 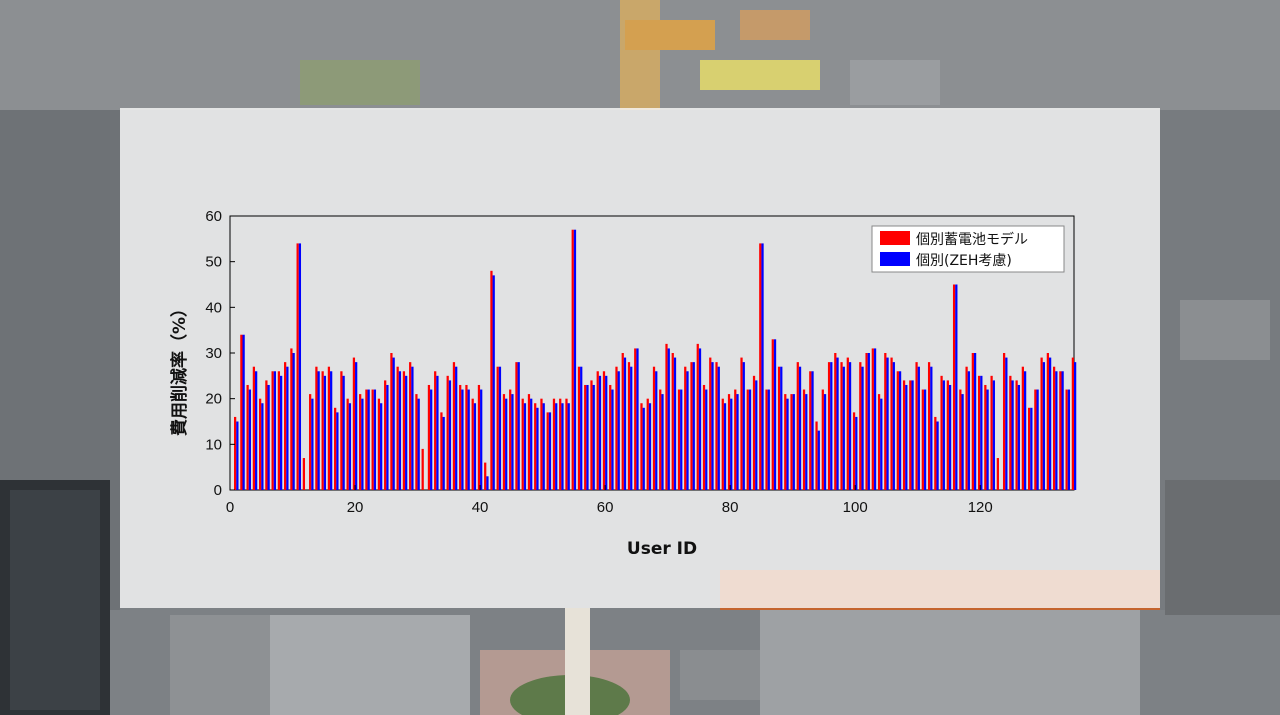 What do you see at coordinates (213, 262) in the screenshot?
I see `y-tick-label: 50` at bounding box center [213, 262].